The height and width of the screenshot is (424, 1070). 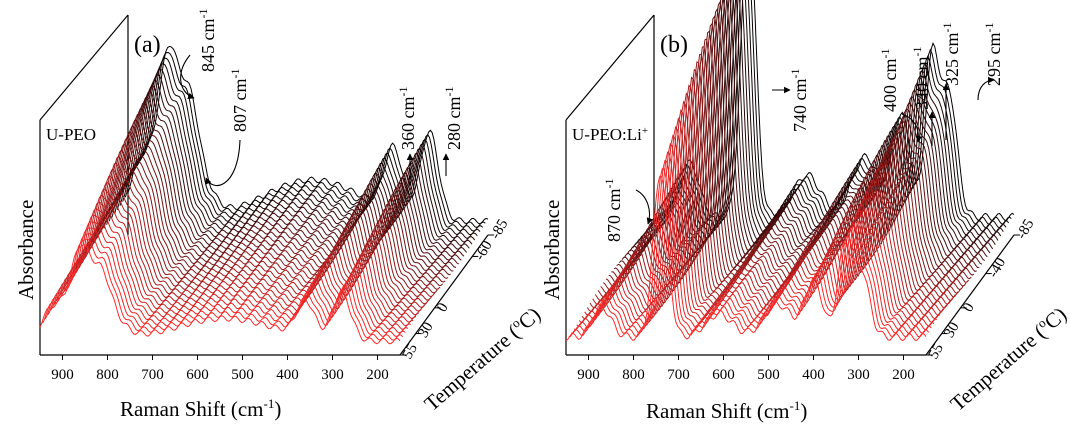 What do you see at coordinates (613, 211) in the screenshot?
I see `annotation-870: 870 cm-1` at bounding box center [613, 211].